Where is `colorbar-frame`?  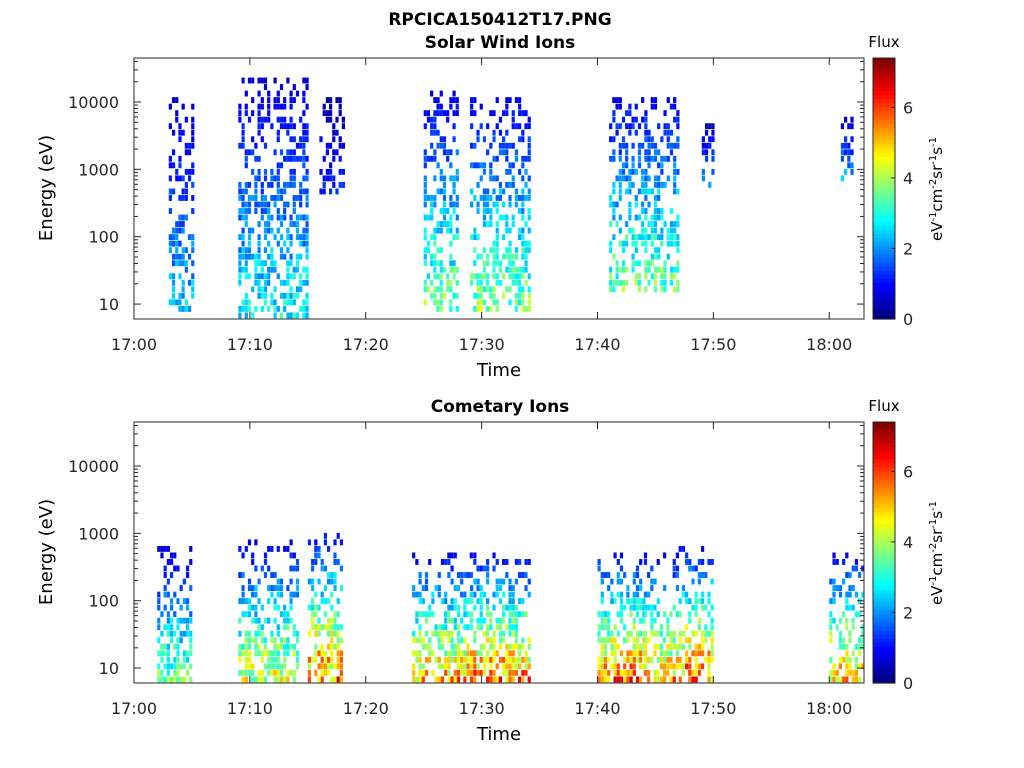 colorbar-frame is located at coordinates (884, 552).